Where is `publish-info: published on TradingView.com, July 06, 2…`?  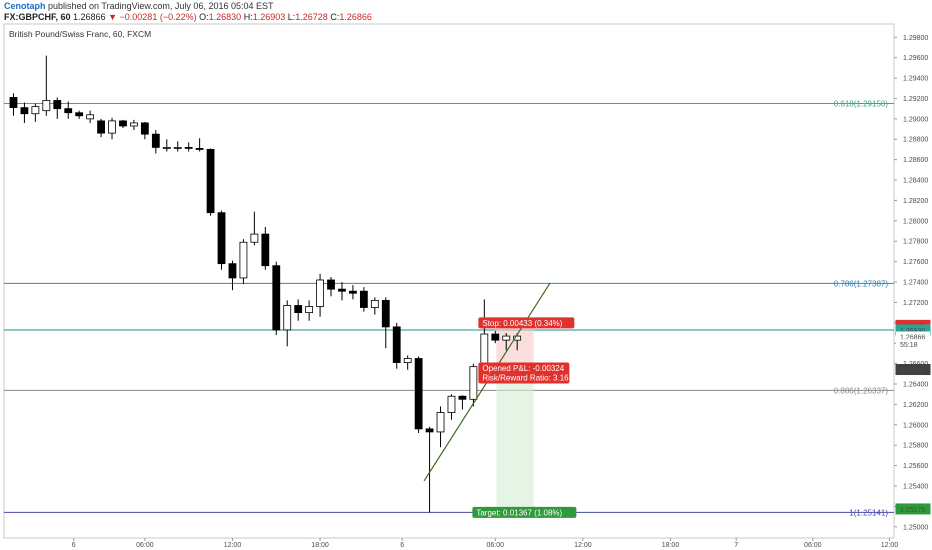 publish-info: published on TradingView.com, July 06, 2… is located at coordinates (161, 6).